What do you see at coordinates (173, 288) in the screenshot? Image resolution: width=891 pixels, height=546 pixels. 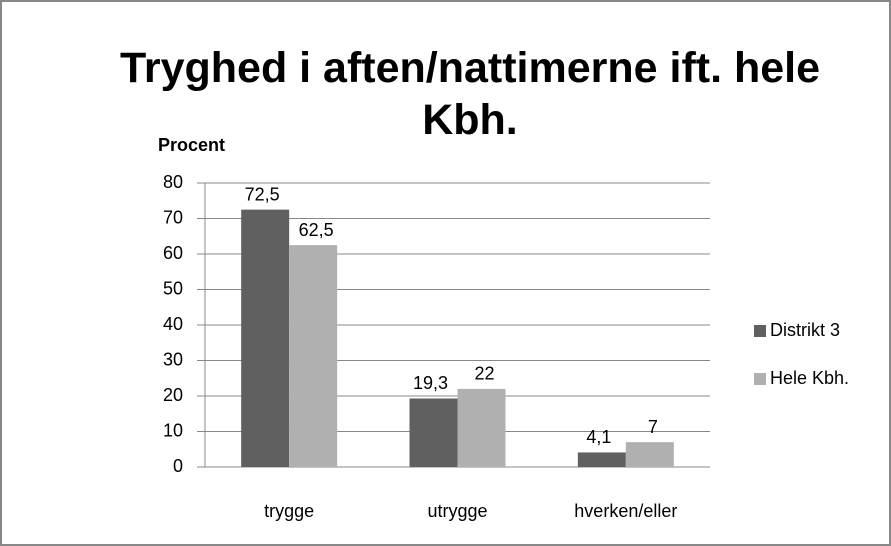 I see `y-tick-label: 50` at bounding box center [173, 288].